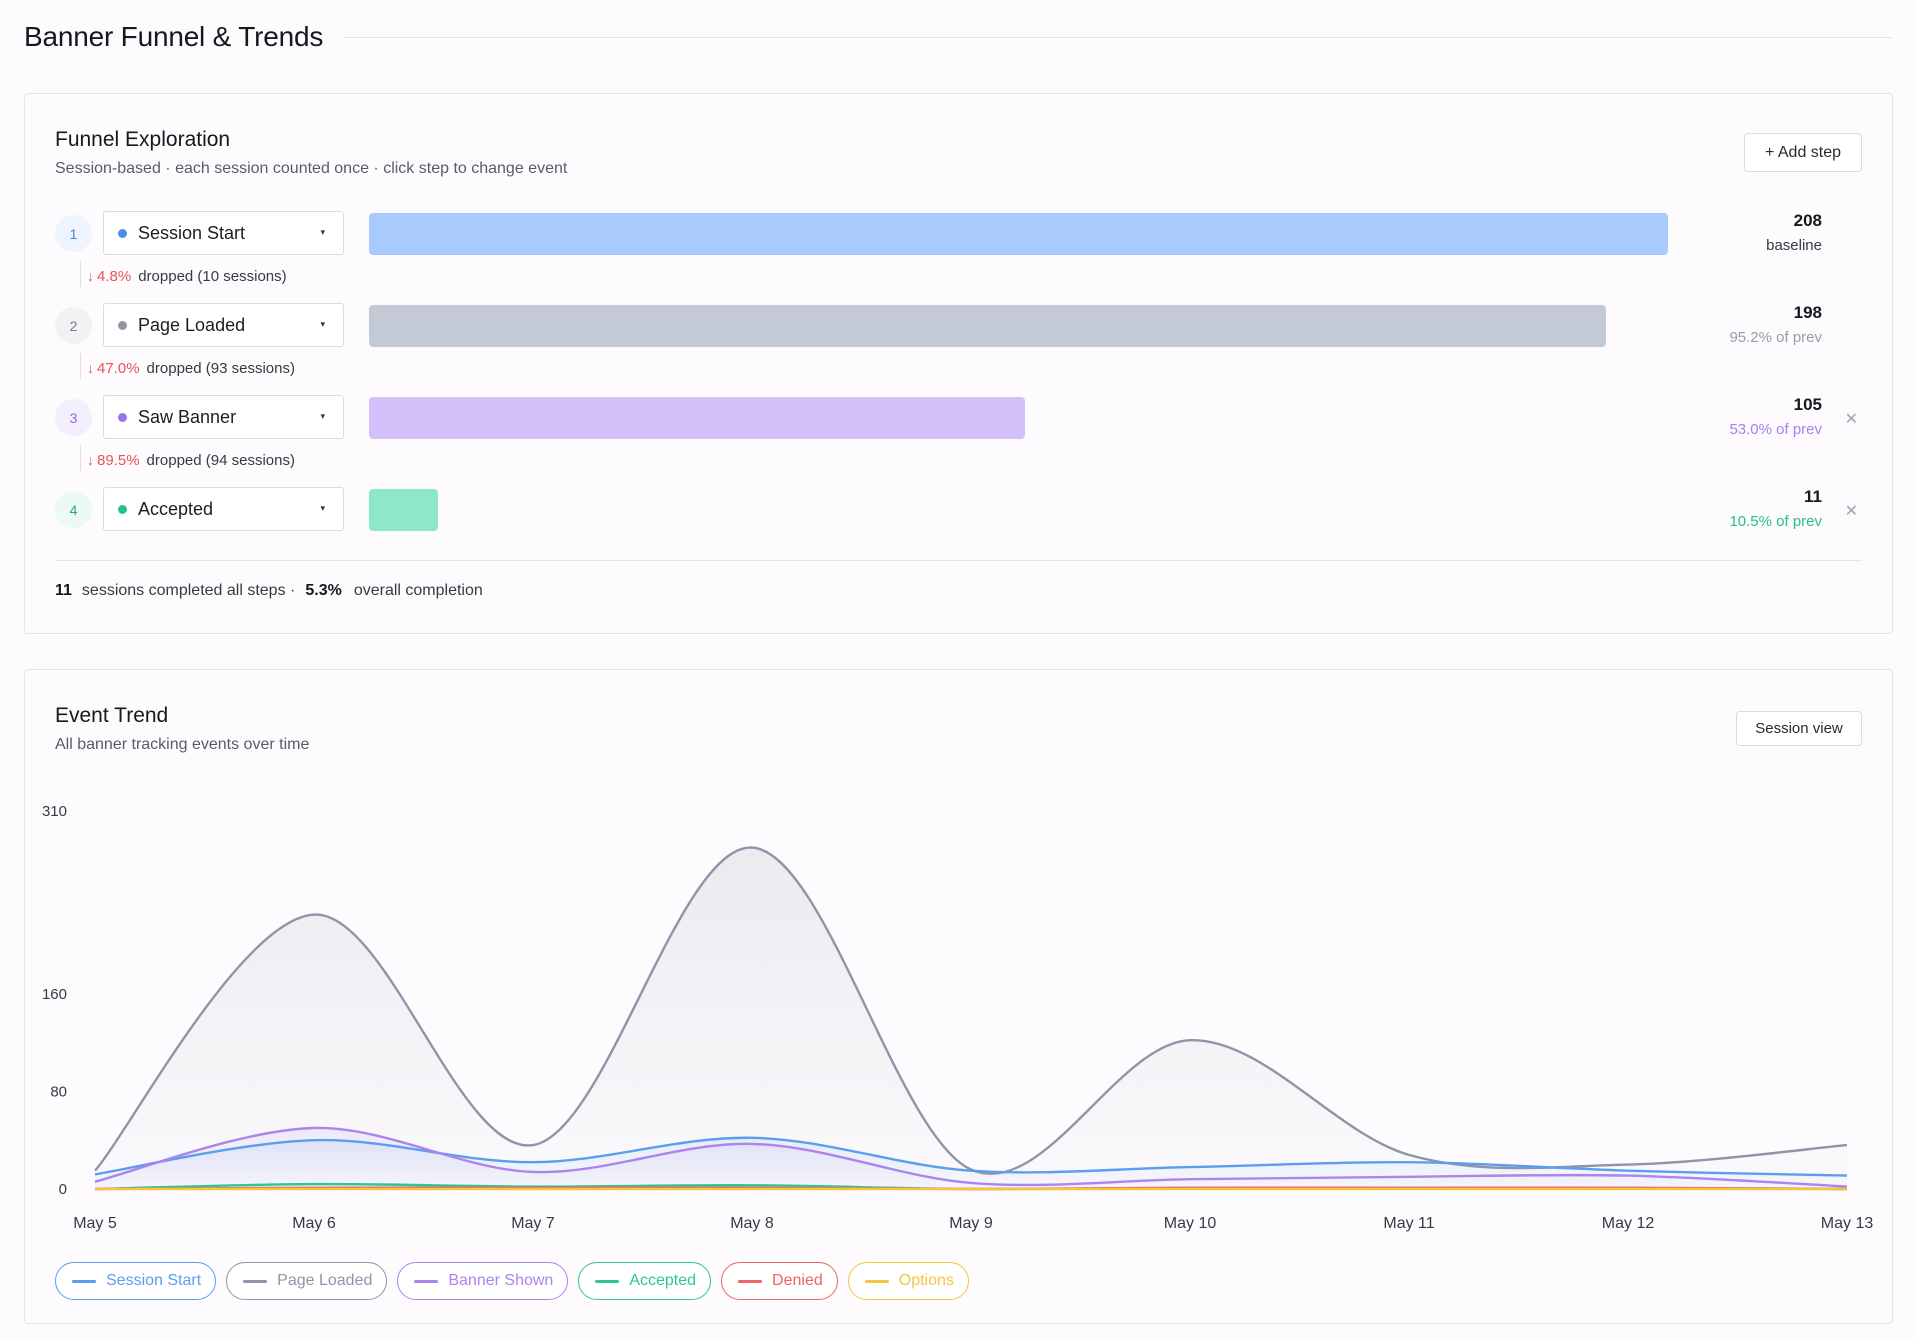 The height and width of the screenshot is (1340, 1917). I want to click on step-event-label: Accepted, so click(176, 508).